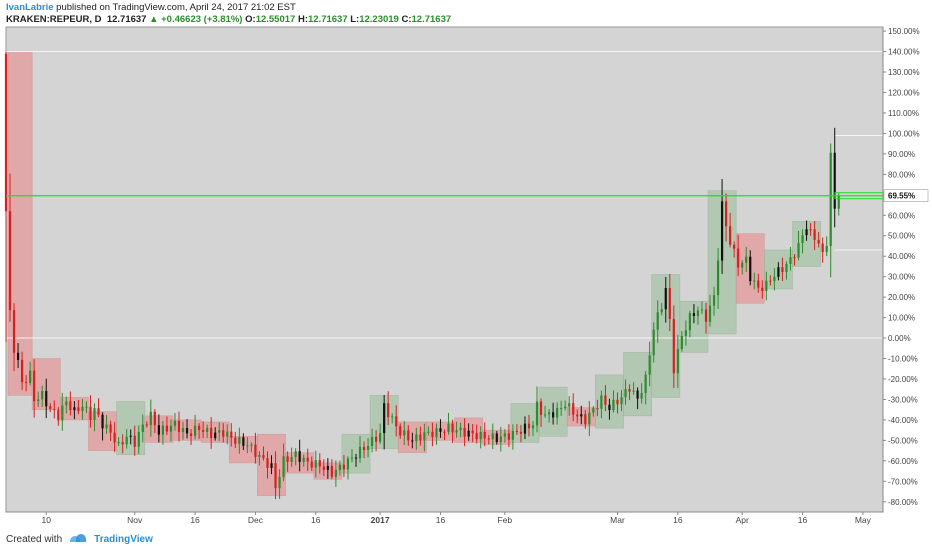  Describe the element at coordinates (901, 256) in the screenshot. I see `y-tick-label: 40.00%` at that location.